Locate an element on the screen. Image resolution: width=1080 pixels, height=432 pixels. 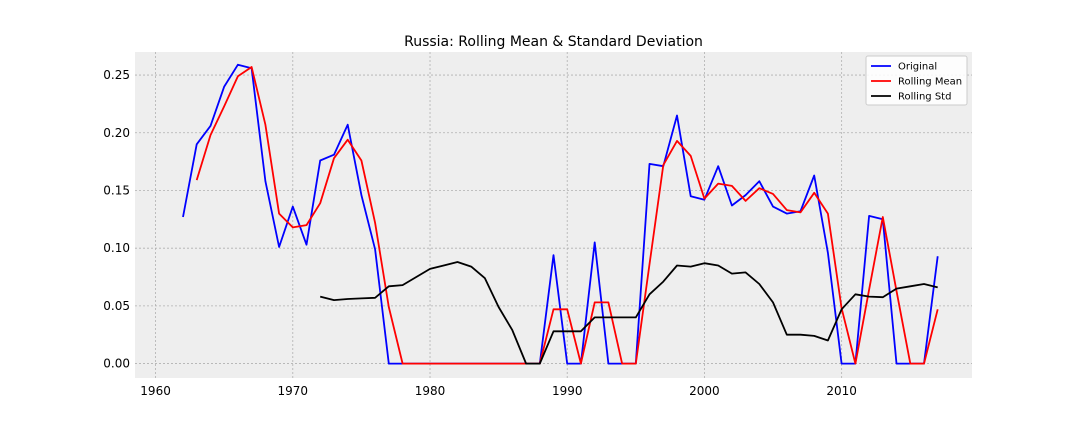
x-tick-label: 2010 is located at coordinates (841, 391).